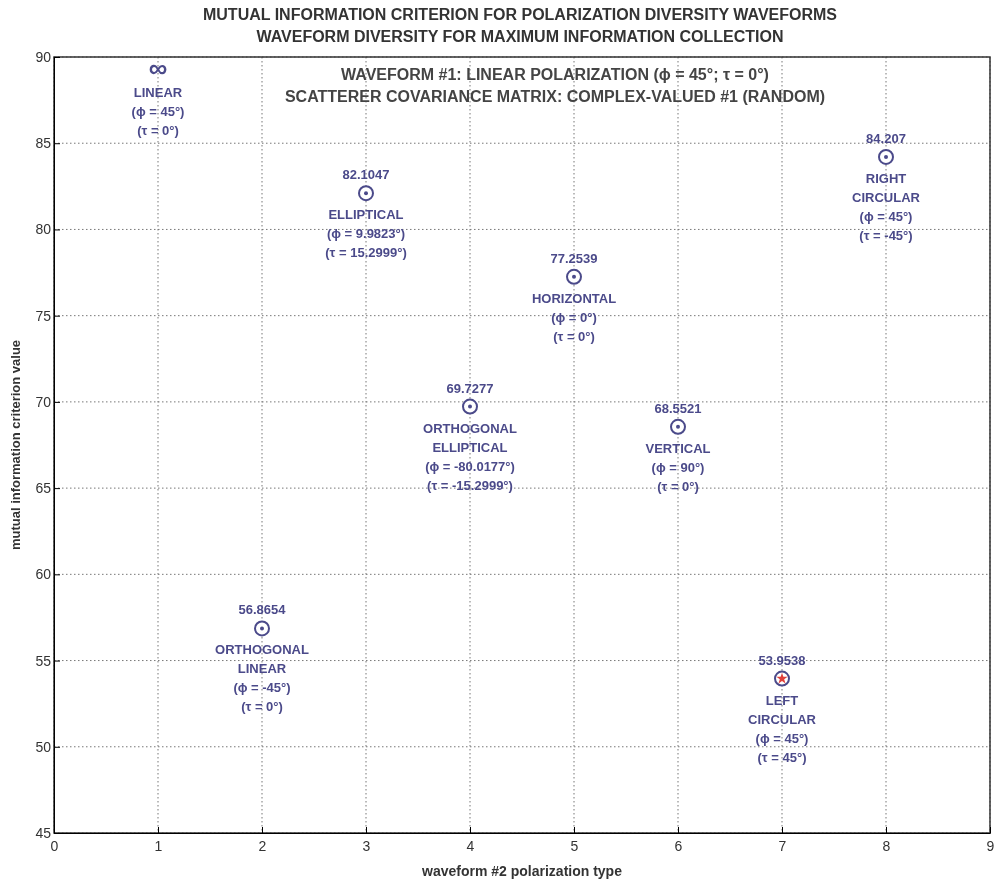  I want to click on annotation: RIGHT CIRCULAR (ϕ = 45°) (τ = -45°), so click(886, 206).